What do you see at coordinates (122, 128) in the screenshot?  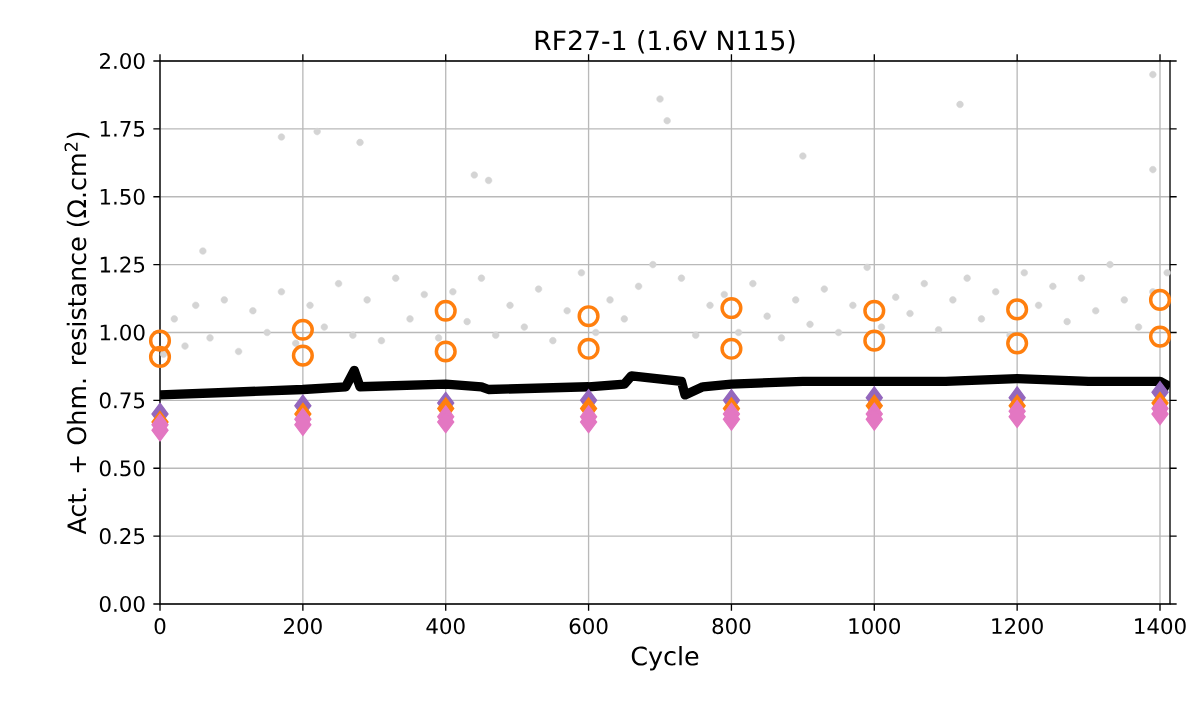 I see `y-tick-label: 1.75` at bounding box center [122, 128].